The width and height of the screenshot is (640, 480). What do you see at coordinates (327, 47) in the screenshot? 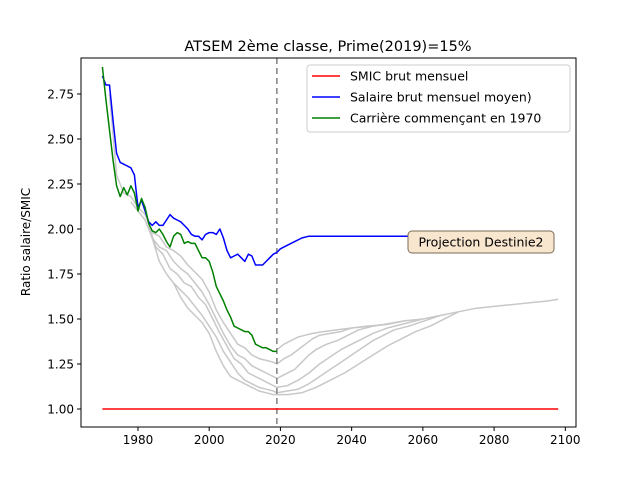
I see `chart-title: ATSEM 2ème classe, Prime(2019)=15%` at bounding box center [327, 47].